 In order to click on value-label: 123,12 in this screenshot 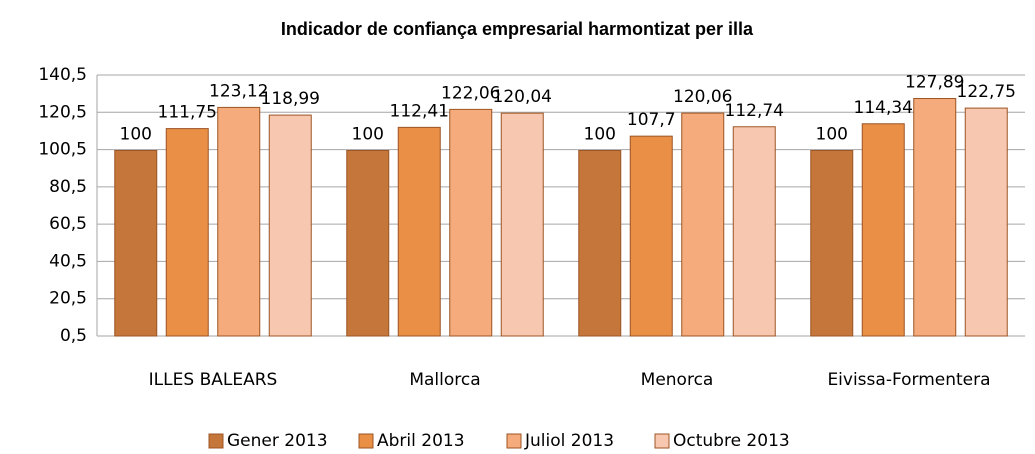, I will do `click(238, 91)`.